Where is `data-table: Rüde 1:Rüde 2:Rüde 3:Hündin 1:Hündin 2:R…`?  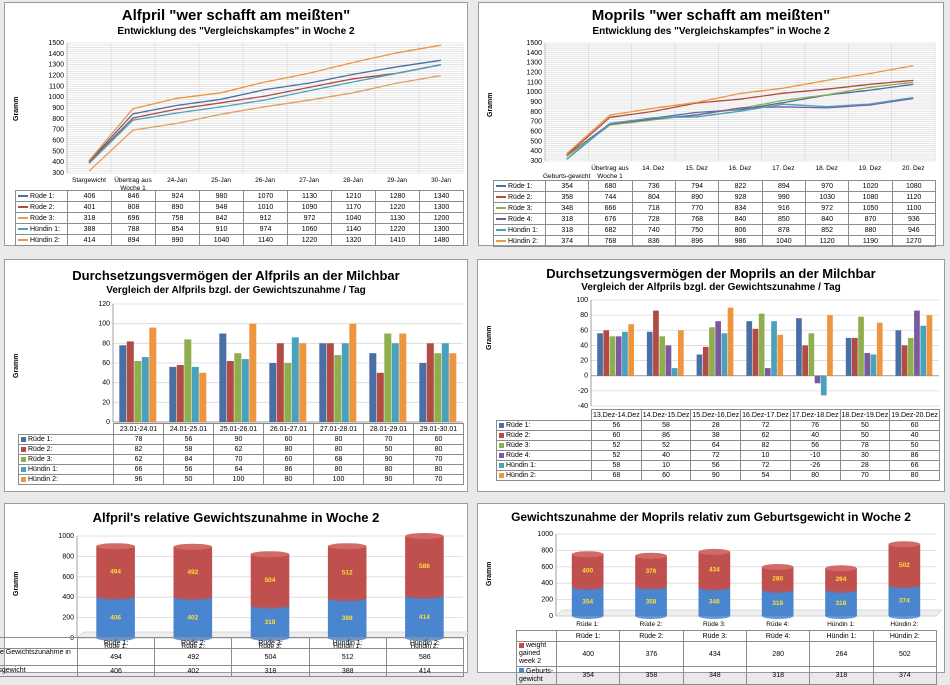 data-table: Rüde 1:Rüde 2:Rüde 3:Hündin 1:Hündin 2:R… is located at coordinates (232, 657).